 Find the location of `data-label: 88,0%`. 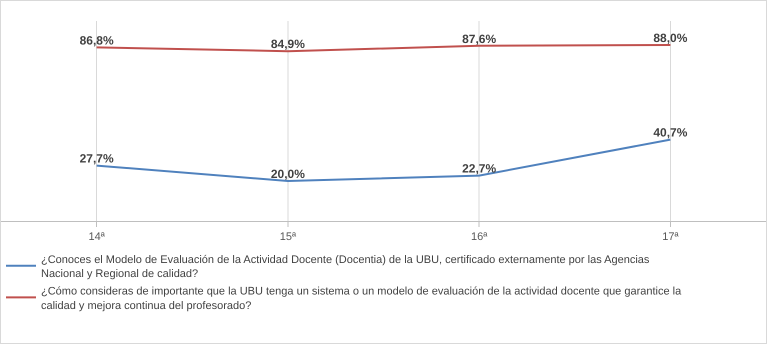

data-label: 88,0% is located at coordinates (670, 38).